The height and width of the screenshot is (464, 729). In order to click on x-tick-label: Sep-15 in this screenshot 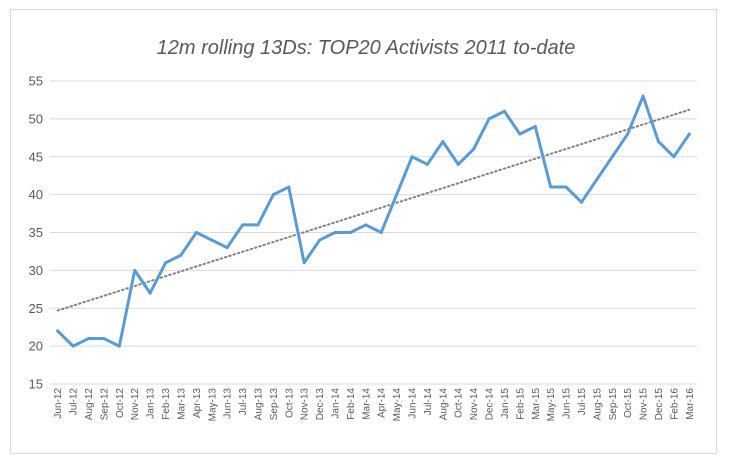, I will do `click(613, 404)`.